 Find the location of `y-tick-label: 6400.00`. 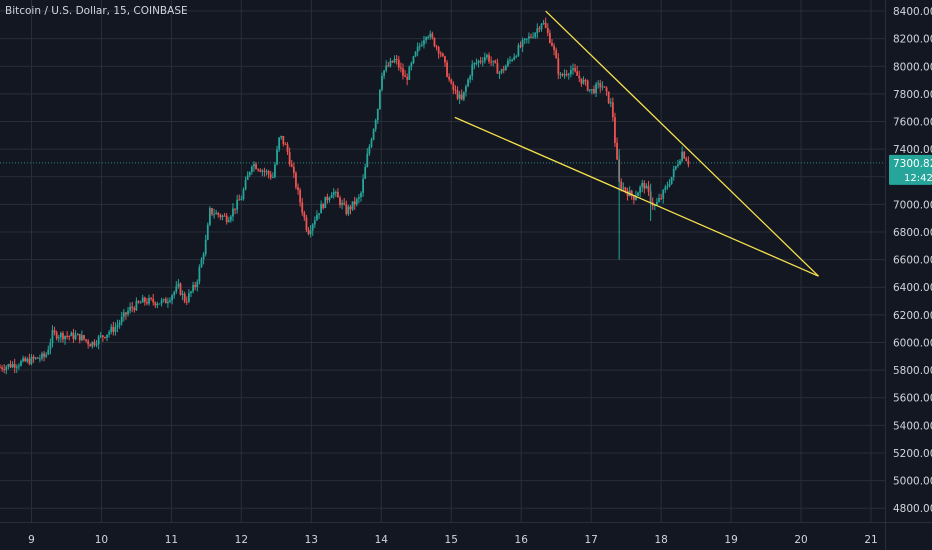

y-tick-label: 6400.00 is located at coordinates (912, 288).